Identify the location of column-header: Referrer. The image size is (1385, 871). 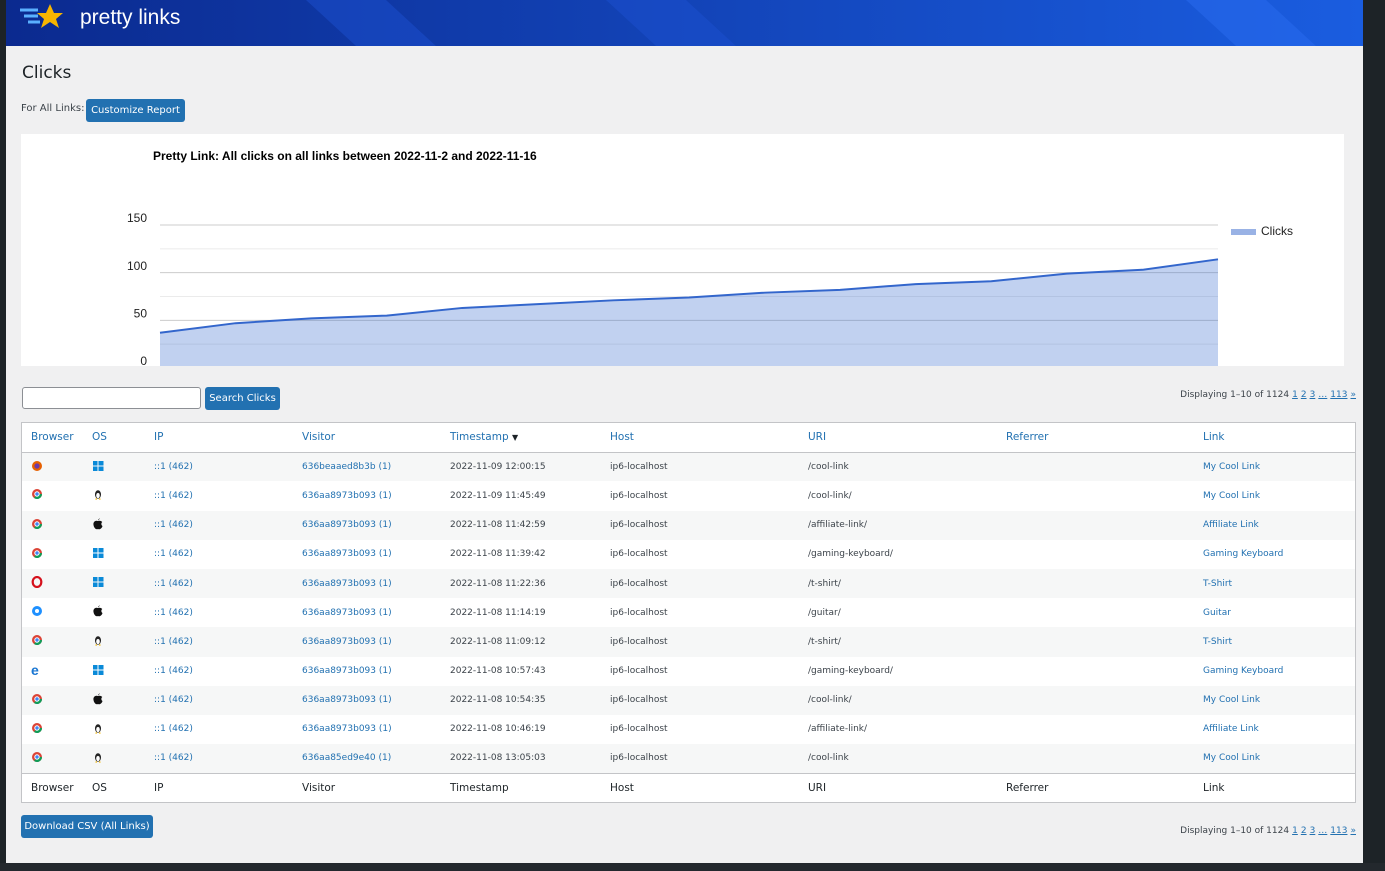
(1095, 438).